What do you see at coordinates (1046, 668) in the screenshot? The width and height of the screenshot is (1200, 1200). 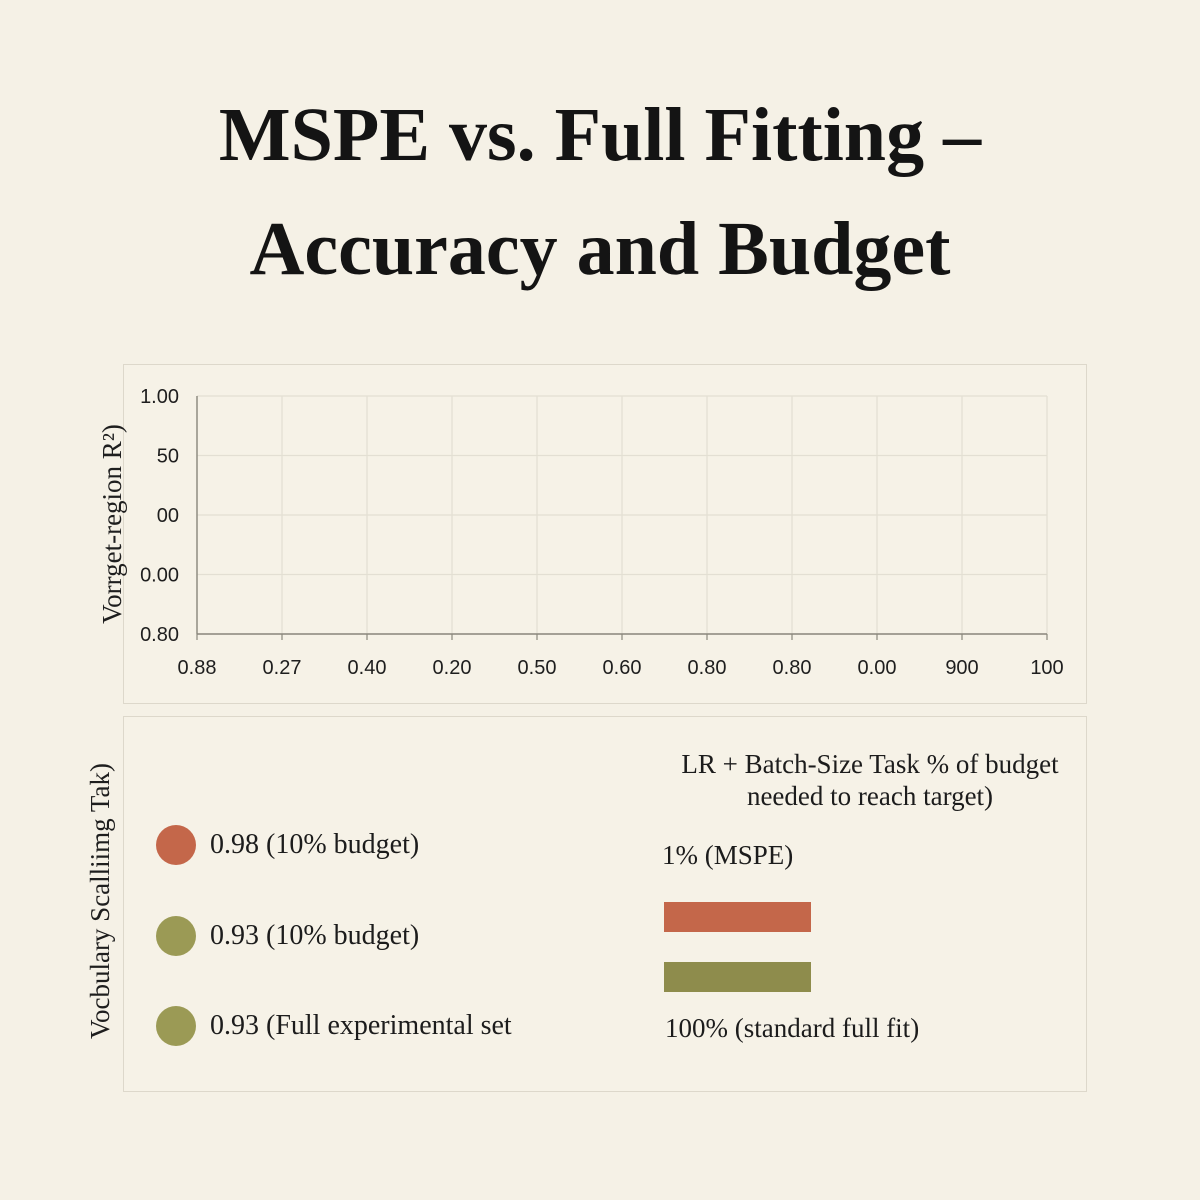 I see `x-tick-label: 100` at bounding box center [1046, 668].